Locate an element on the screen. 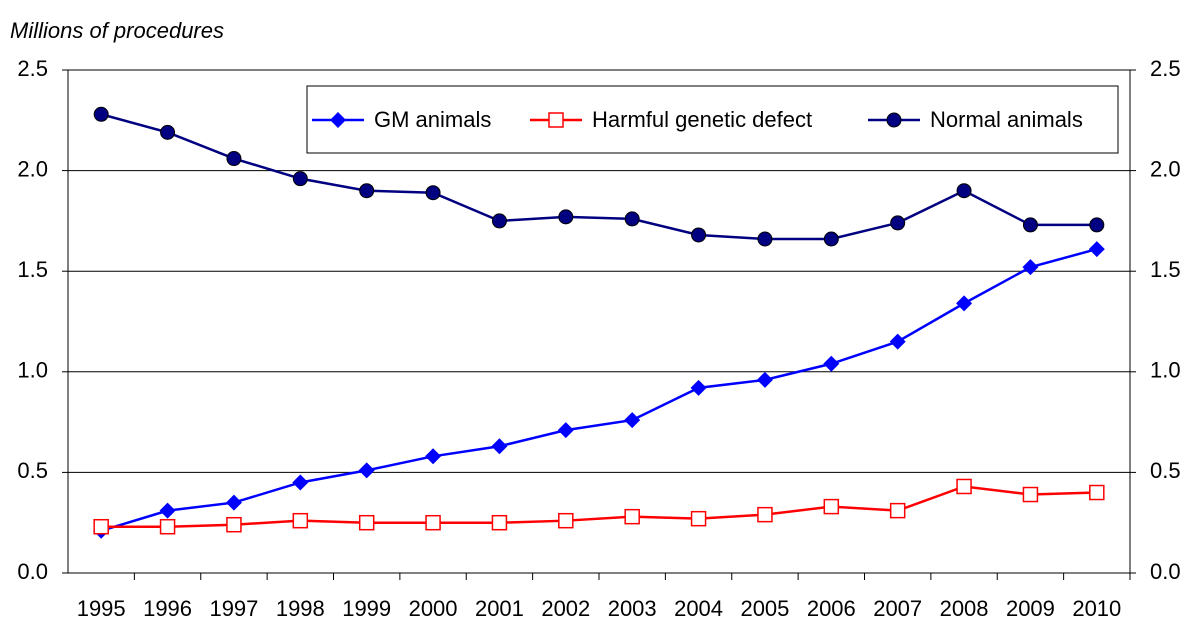  y-tick-label: 1.0 is located at coordinates (32, 370).